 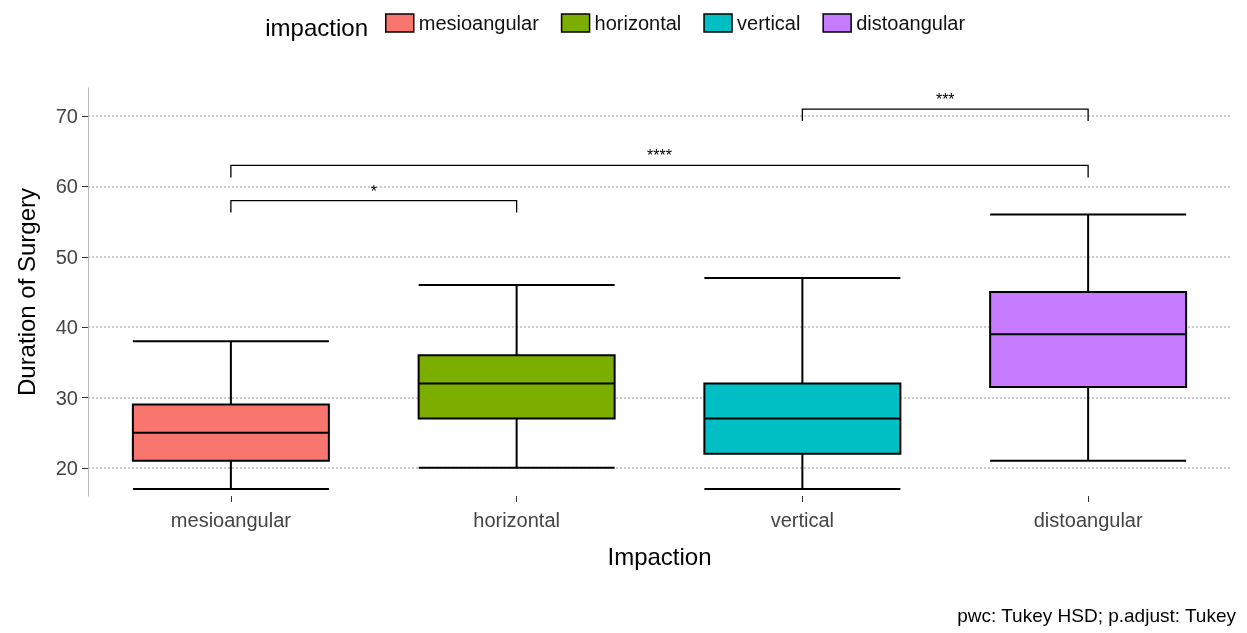 What do you see at coordinates (516, 520) in the screenshot?
I see `x-tick-label: horizontal` at bounding box center [516, 520].